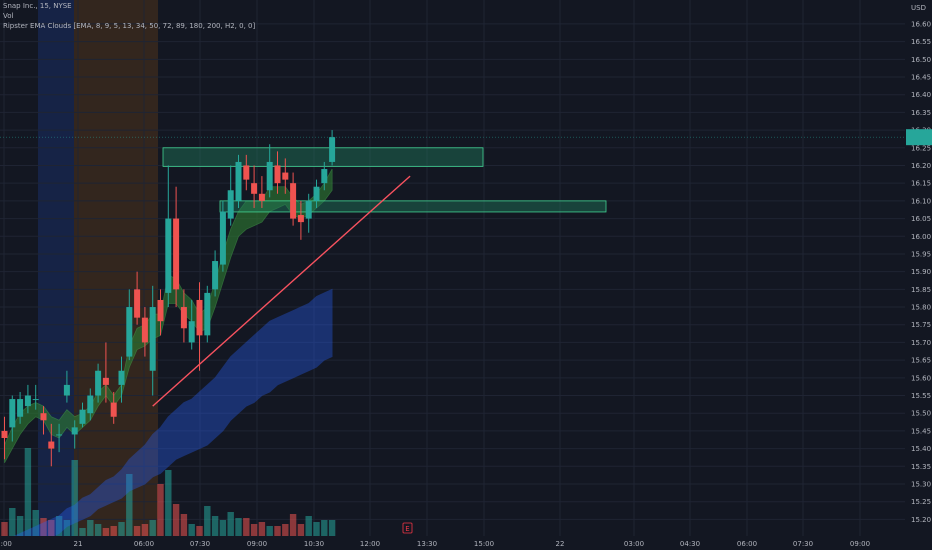  Describe the element at coordinates (921, 343) in the screenshot. I see `price-tick-18: 15.70` at that location.